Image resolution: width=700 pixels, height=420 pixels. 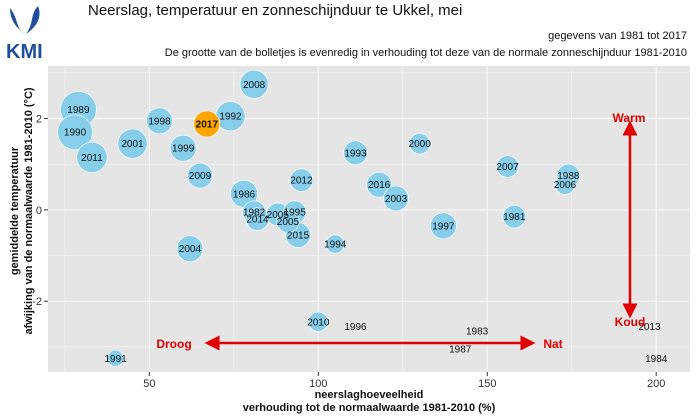 I want to click on bubble-label-1994: 1994, so click(x=335, y=245).